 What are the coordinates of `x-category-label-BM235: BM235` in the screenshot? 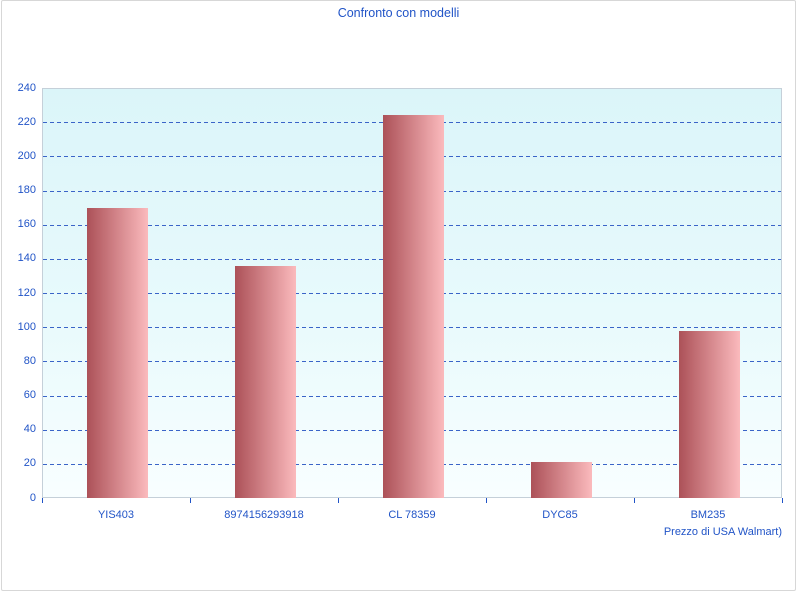 It's located at (708, 515).